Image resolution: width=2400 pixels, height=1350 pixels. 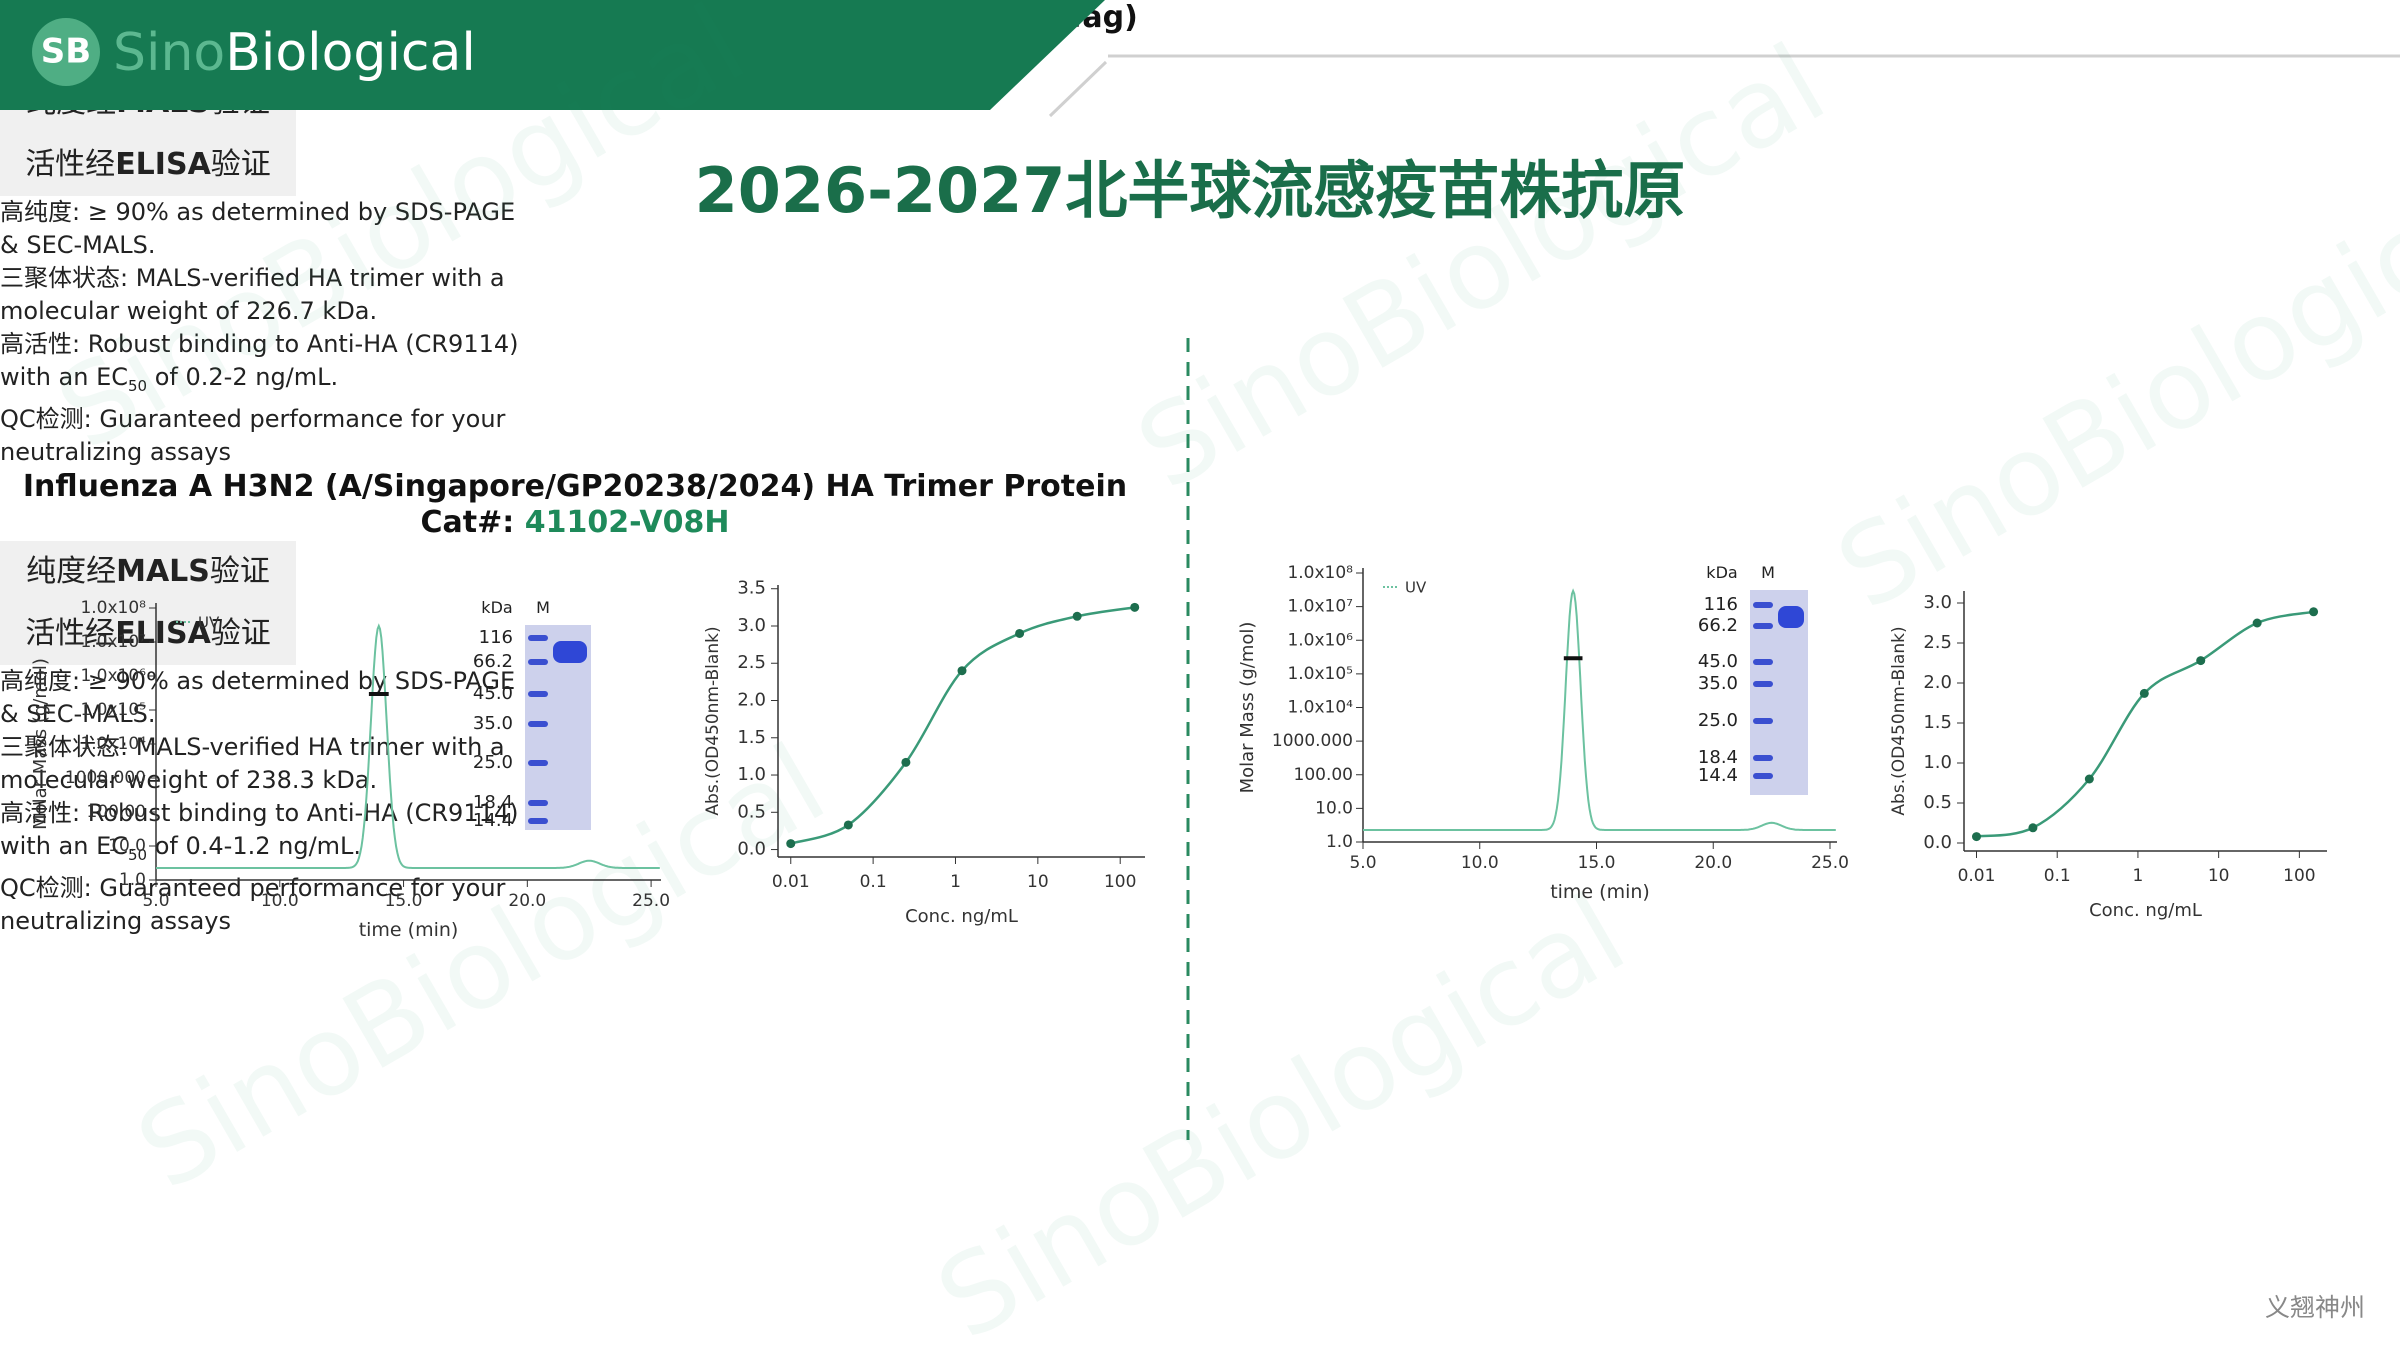 What do you see at coordinates (1718, 683) in the screenshot?
I see `gel-marker-label: 35.0` at bounding box center [1718, 683].